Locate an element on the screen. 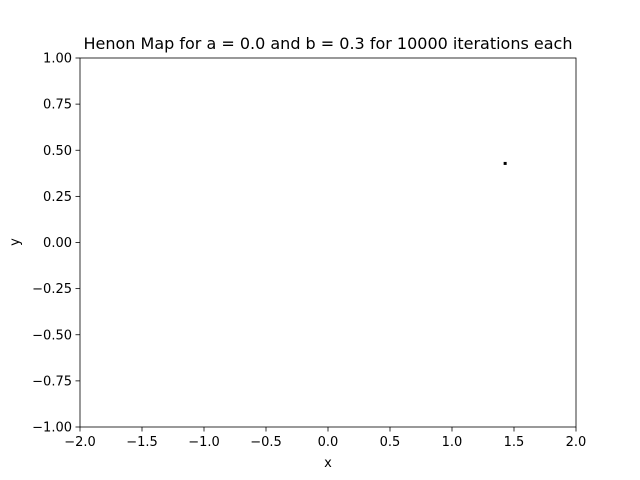  x-tick-label: −1.0 is located at coordinates (204, 442).